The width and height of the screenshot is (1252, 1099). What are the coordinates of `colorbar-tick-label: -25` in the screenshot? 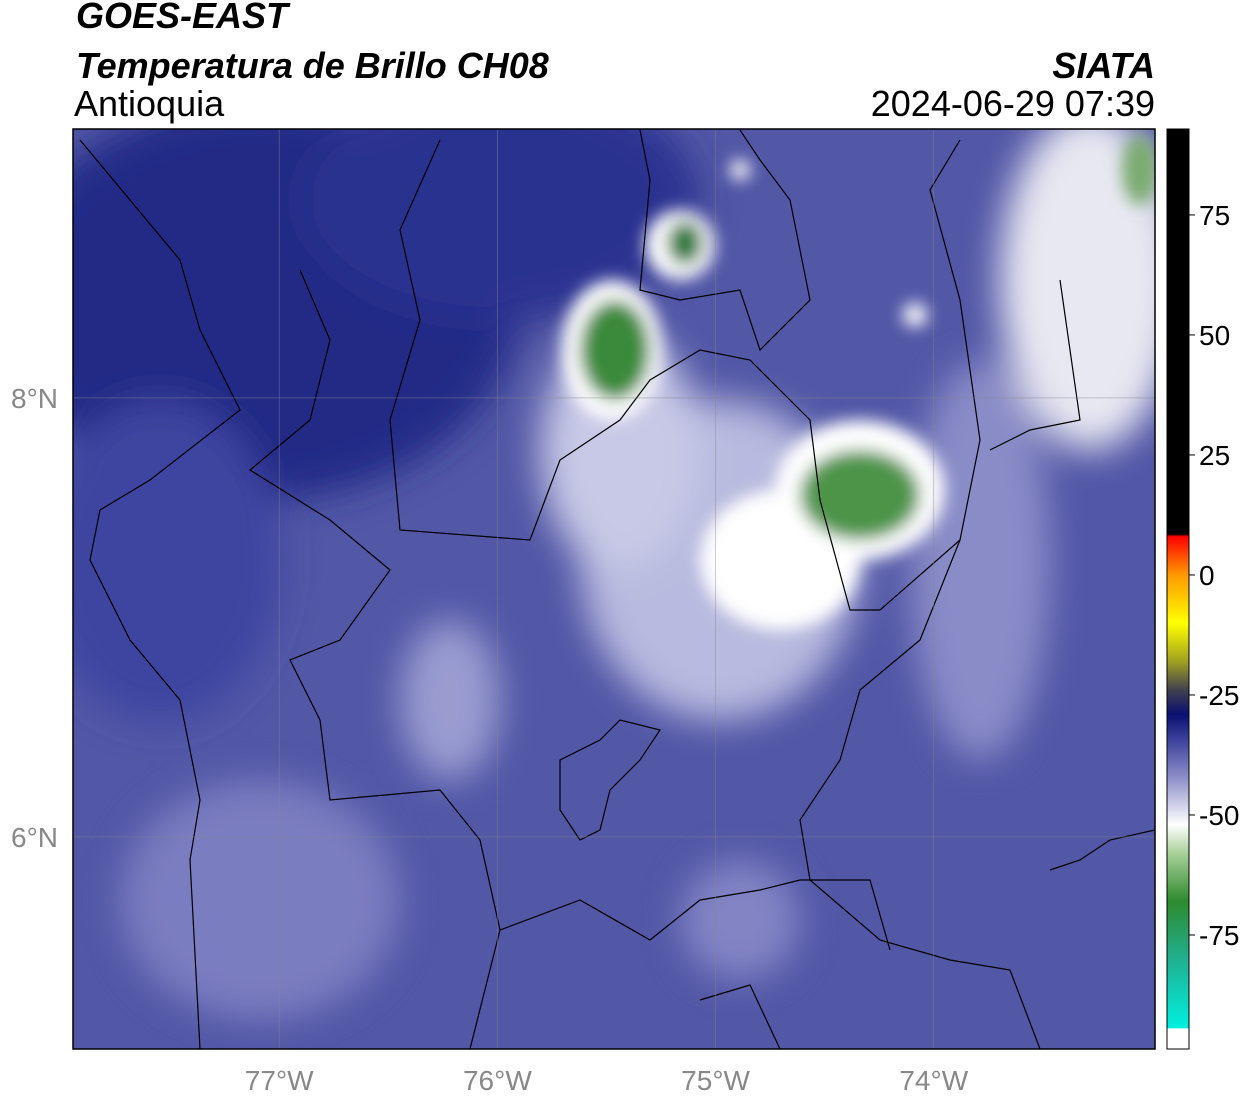 It's located at (1219, 695).